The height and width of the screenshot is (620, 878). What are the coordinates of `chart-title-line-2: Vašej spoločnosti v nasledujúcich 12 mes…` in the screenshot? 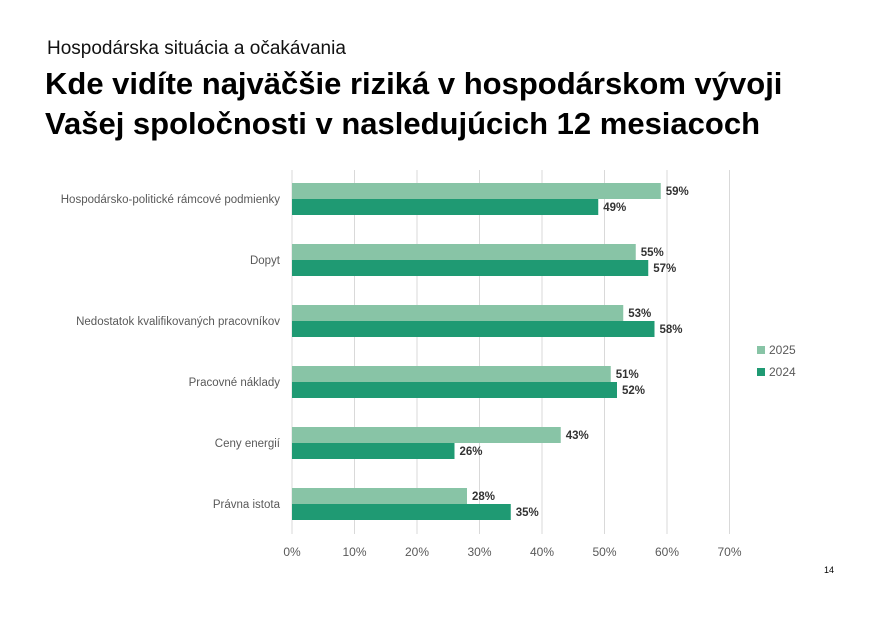 It's located at (403, 123).